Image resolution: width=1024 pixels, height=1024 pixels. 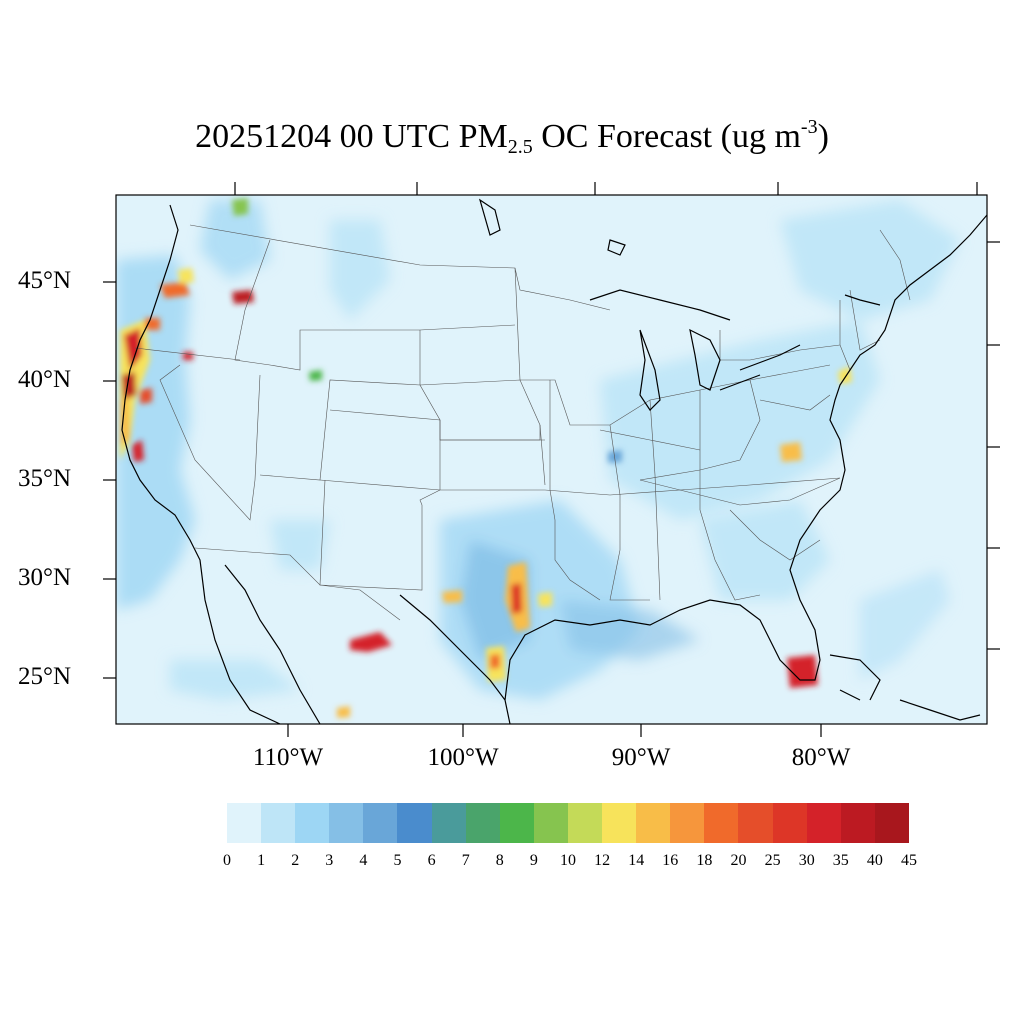 I want to click on colorbar-tick-label: 10, so click(x=568, y=860).